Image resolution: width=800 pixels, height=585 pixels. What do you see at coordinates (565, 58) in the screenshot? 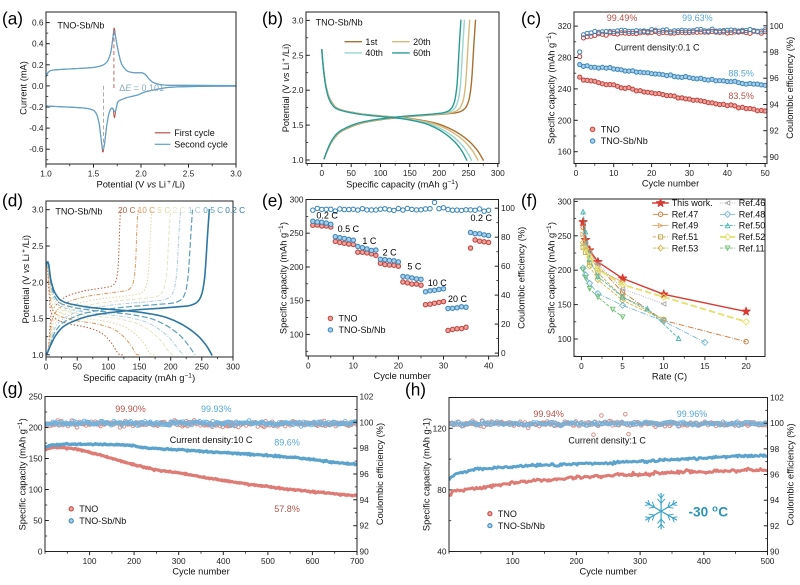
I see `svg-text: 280` at bounding box center [565, 58].